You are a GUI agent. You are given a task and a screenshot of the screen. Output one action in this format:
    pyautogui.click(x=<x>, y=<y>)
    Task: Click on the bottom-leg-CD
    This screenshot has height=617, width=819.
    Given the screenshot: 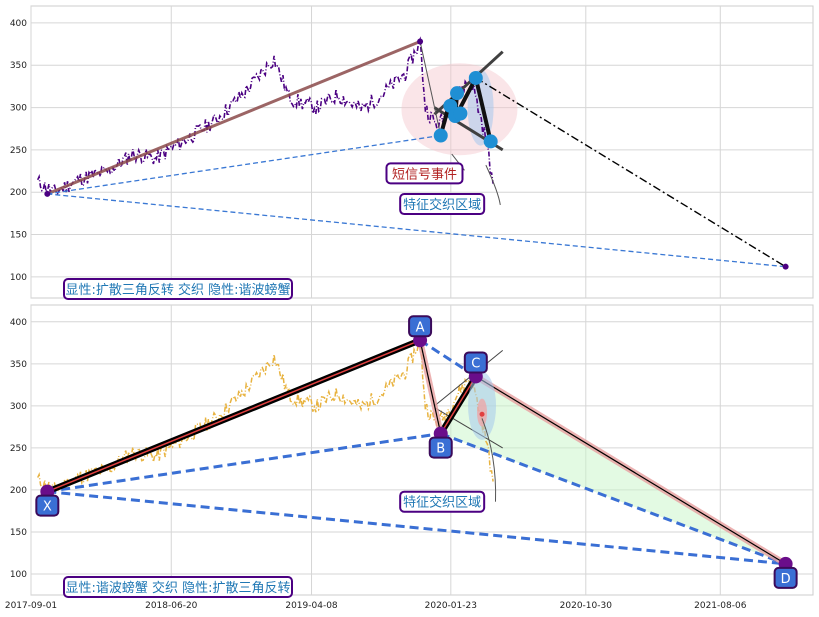 What is the action you would take?
    pyautogui.click(x=630, y=470)
    